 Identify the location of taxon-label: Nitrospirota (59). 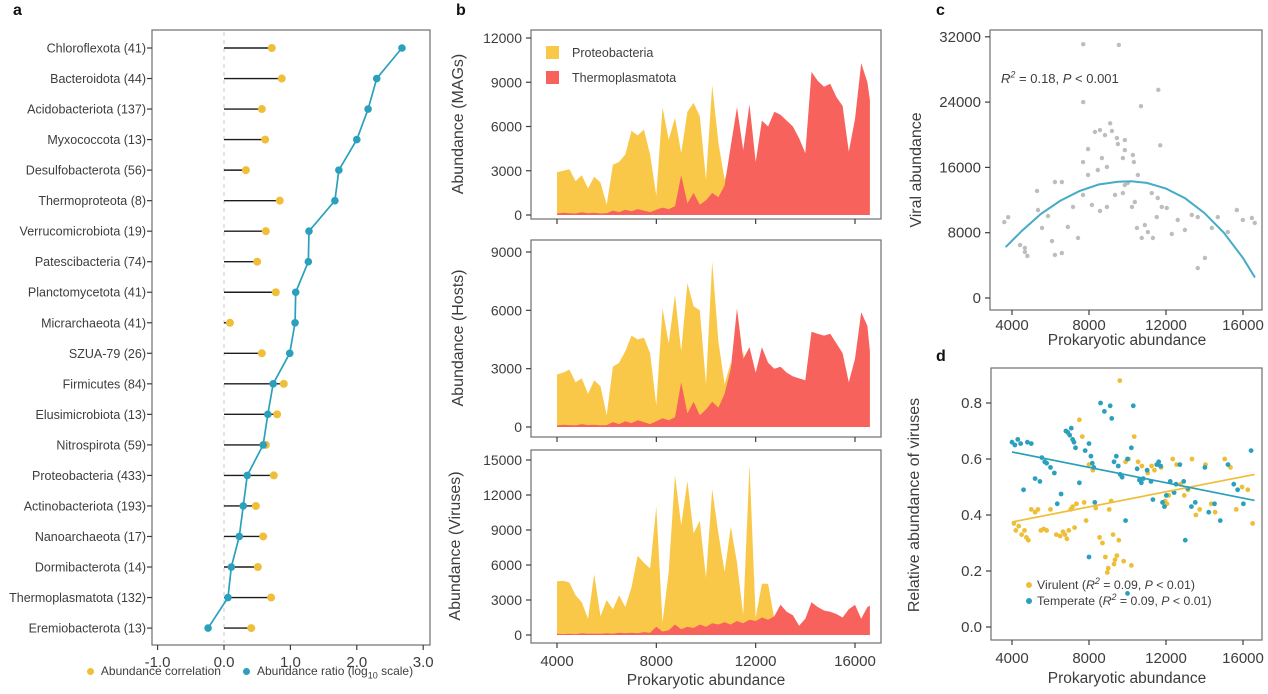
(101, 445).